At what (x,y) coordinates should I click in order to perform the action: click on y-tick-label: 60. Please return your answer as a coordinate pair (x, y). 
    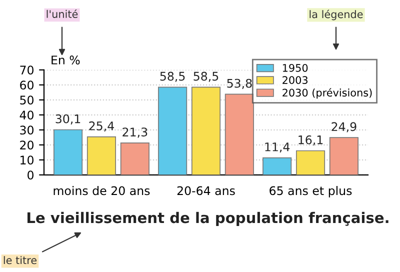
    Looking at the image, I should click on (27, 85).